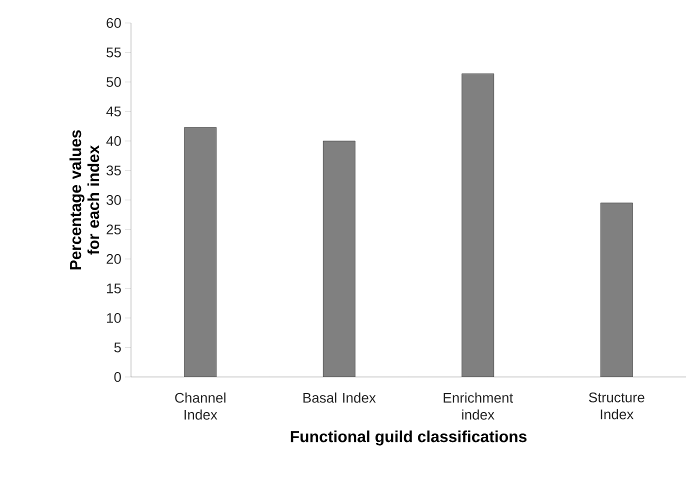 This screenshot has width=686, height=497. What do you see at coordinates (117, 377) in the screenshot?
I see `y-tick-label: 0` at bounding box center [117, 377].